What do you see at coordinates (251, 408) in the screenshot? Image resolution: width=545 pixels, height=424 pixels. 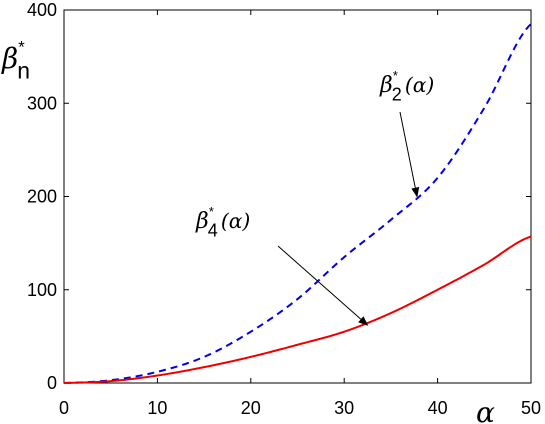 I see `x-tick-label: 20` at bounding box center [251, 408].